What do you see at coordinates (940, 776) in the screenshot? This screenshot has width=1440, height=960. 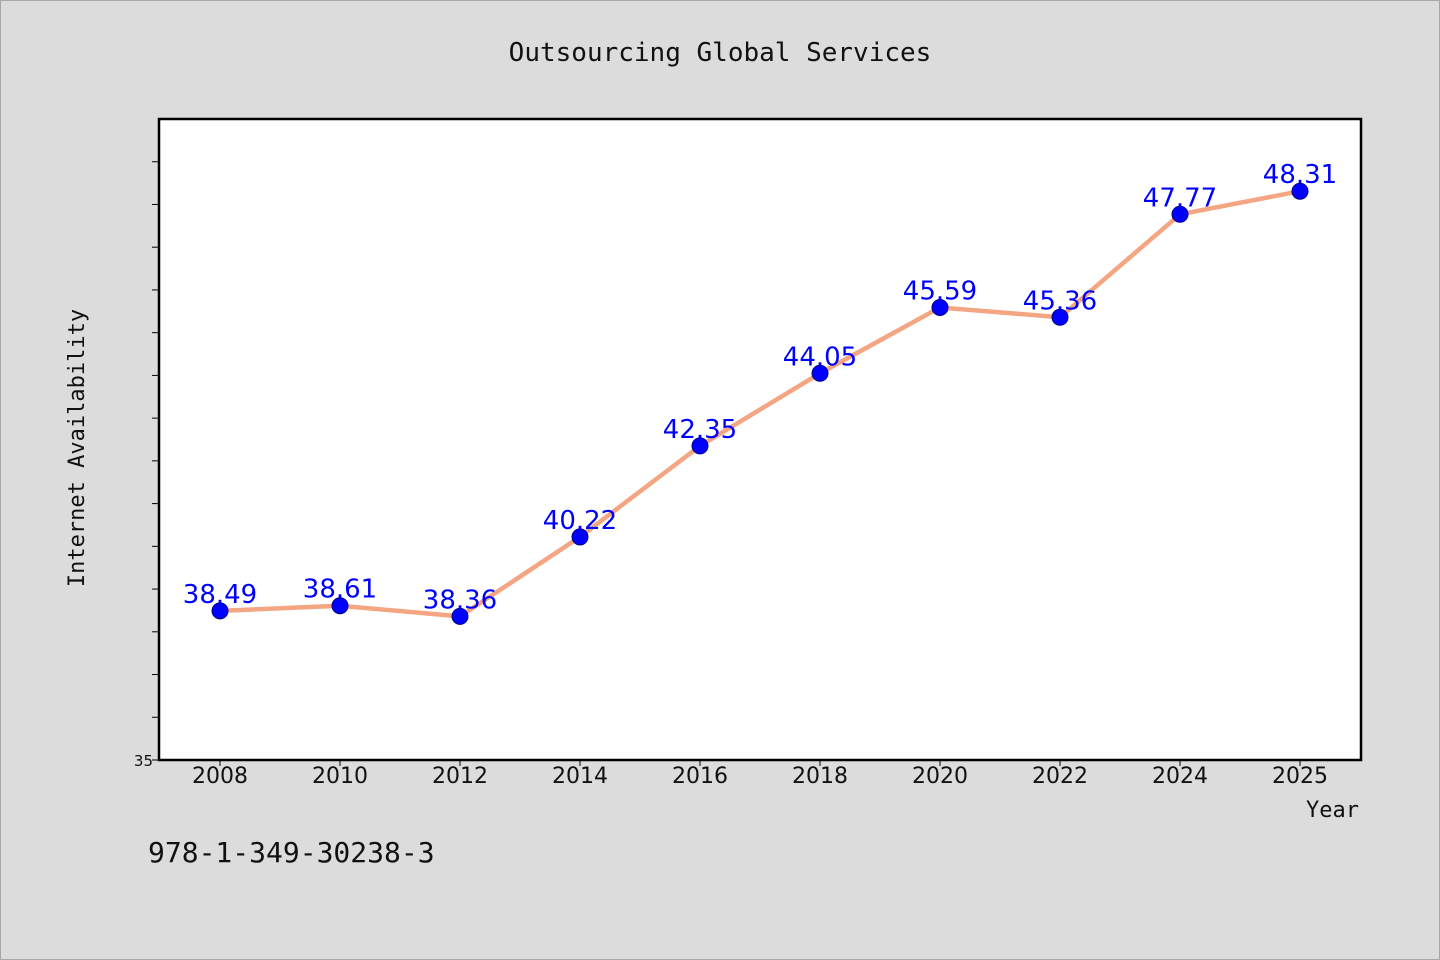 I see `x-tick-label: 2020` at bounding box center [940, 776].